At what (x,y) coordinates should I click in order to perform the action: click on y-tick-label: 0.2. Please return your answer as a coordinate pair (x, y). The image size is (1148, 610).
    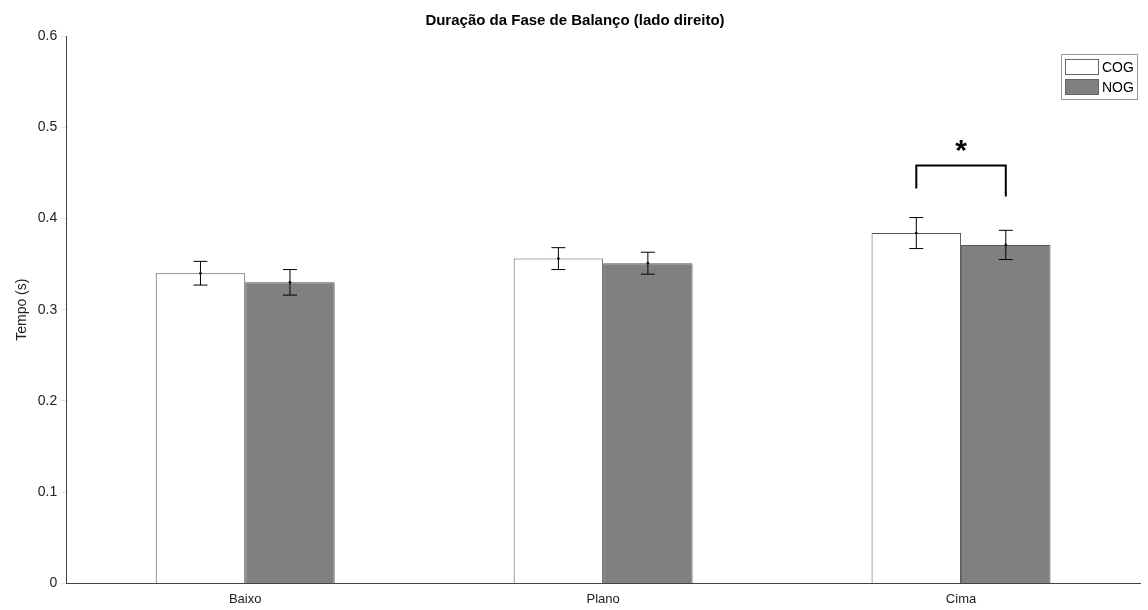
    Looking at the image, I should click on (47, 399).